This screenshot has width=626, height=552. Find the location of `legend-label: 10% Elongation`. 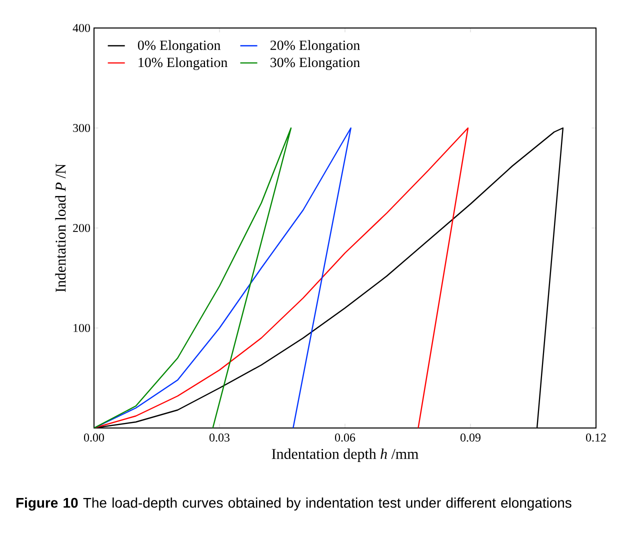

legend-label: 10% Elongation is located at coordinates (183, 63).